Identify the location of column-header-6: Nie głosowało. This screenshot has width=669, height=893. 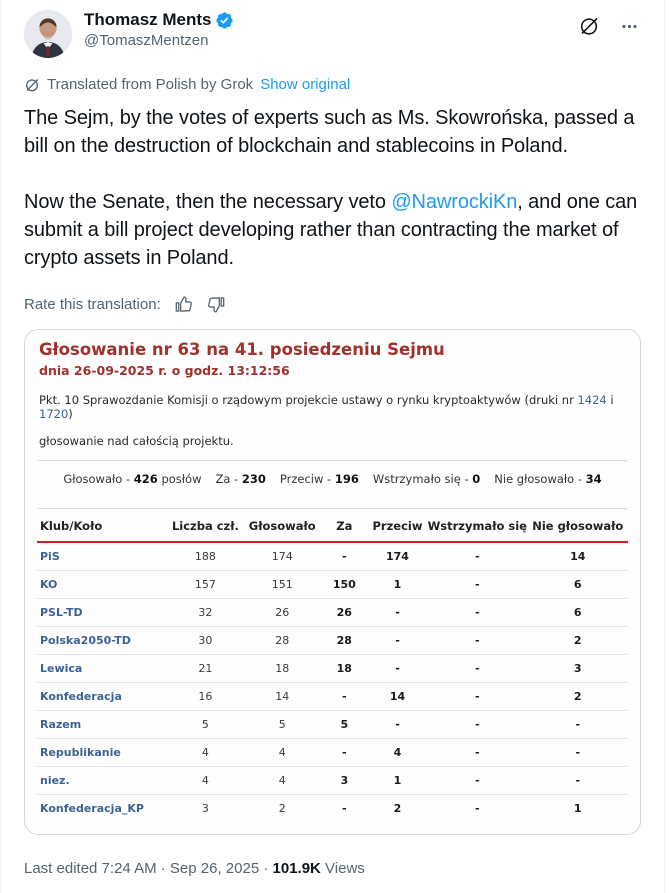
(578, 526).